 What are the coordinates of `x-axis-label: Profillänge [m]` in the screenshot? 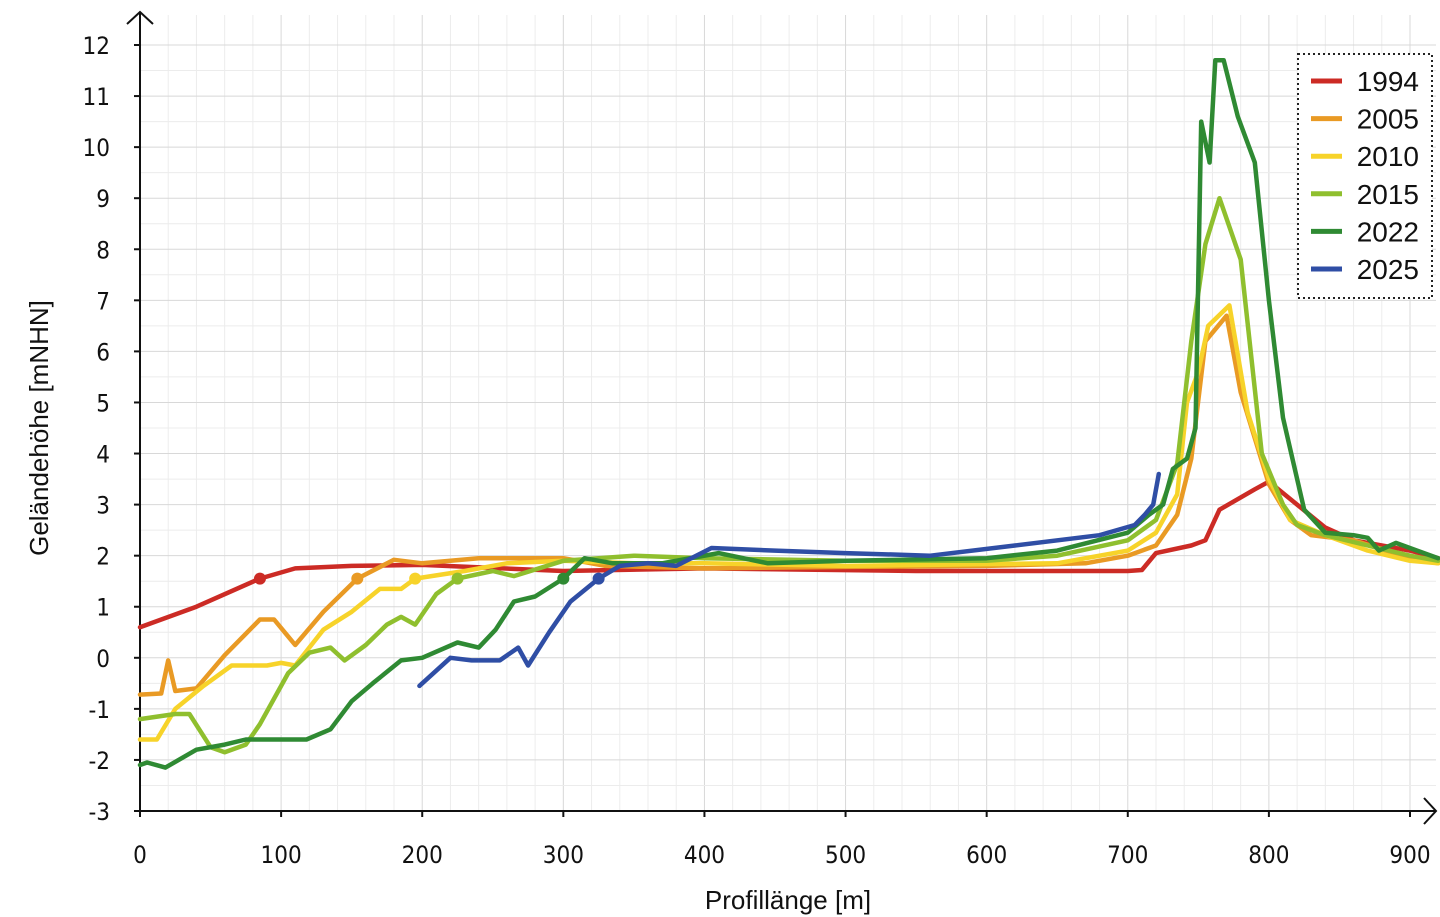 It's located at (788, 900).